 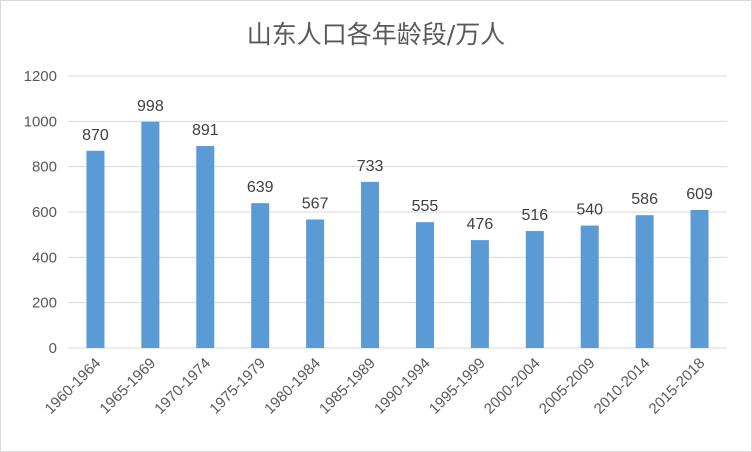 I want to click on x-category-label-1980-1984: 1980-1984, so click(x=292, y=386).